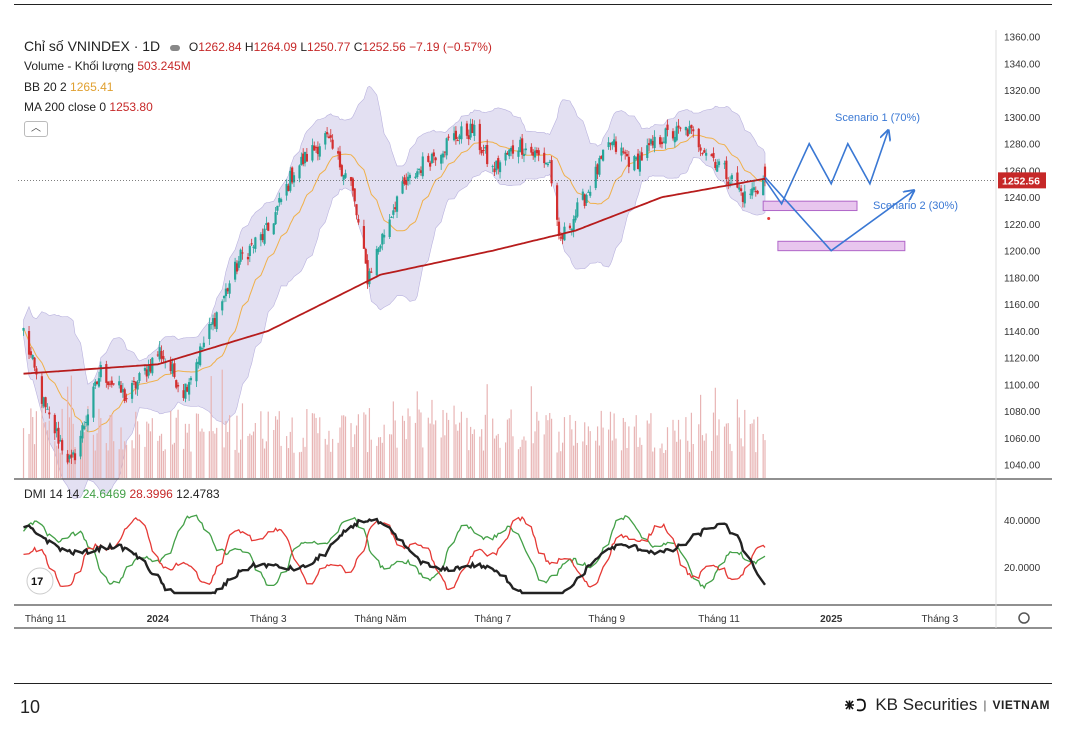 Image resolution: width=1068 pixels, height=732 pixels. Describe the element at coordinates (174, 47) in the screenshot. I see `visibility-icon` at that location.